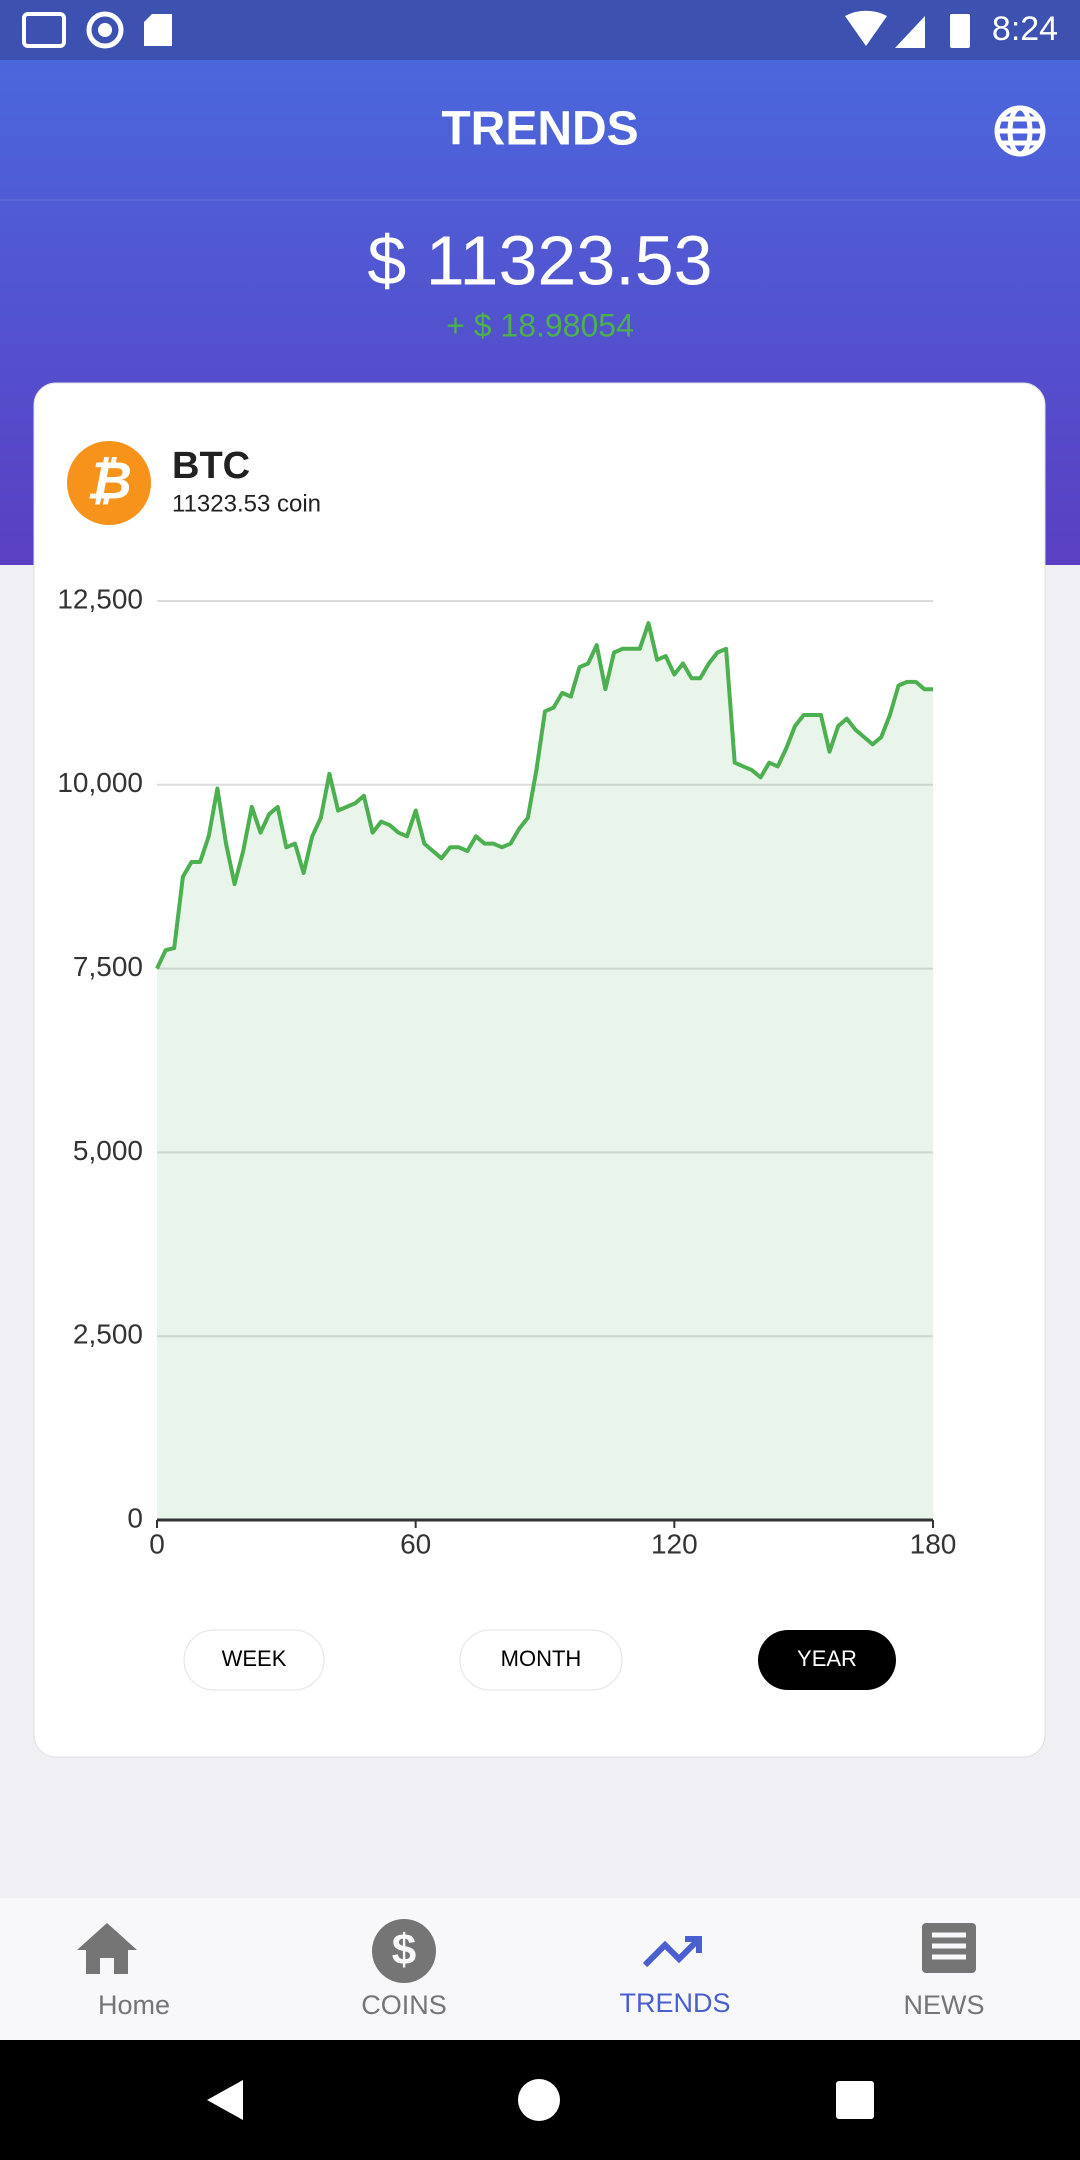 This screenshot has height=2160, width=1080. I want to click on y-tick-label: 7,500, so click(108, 966).